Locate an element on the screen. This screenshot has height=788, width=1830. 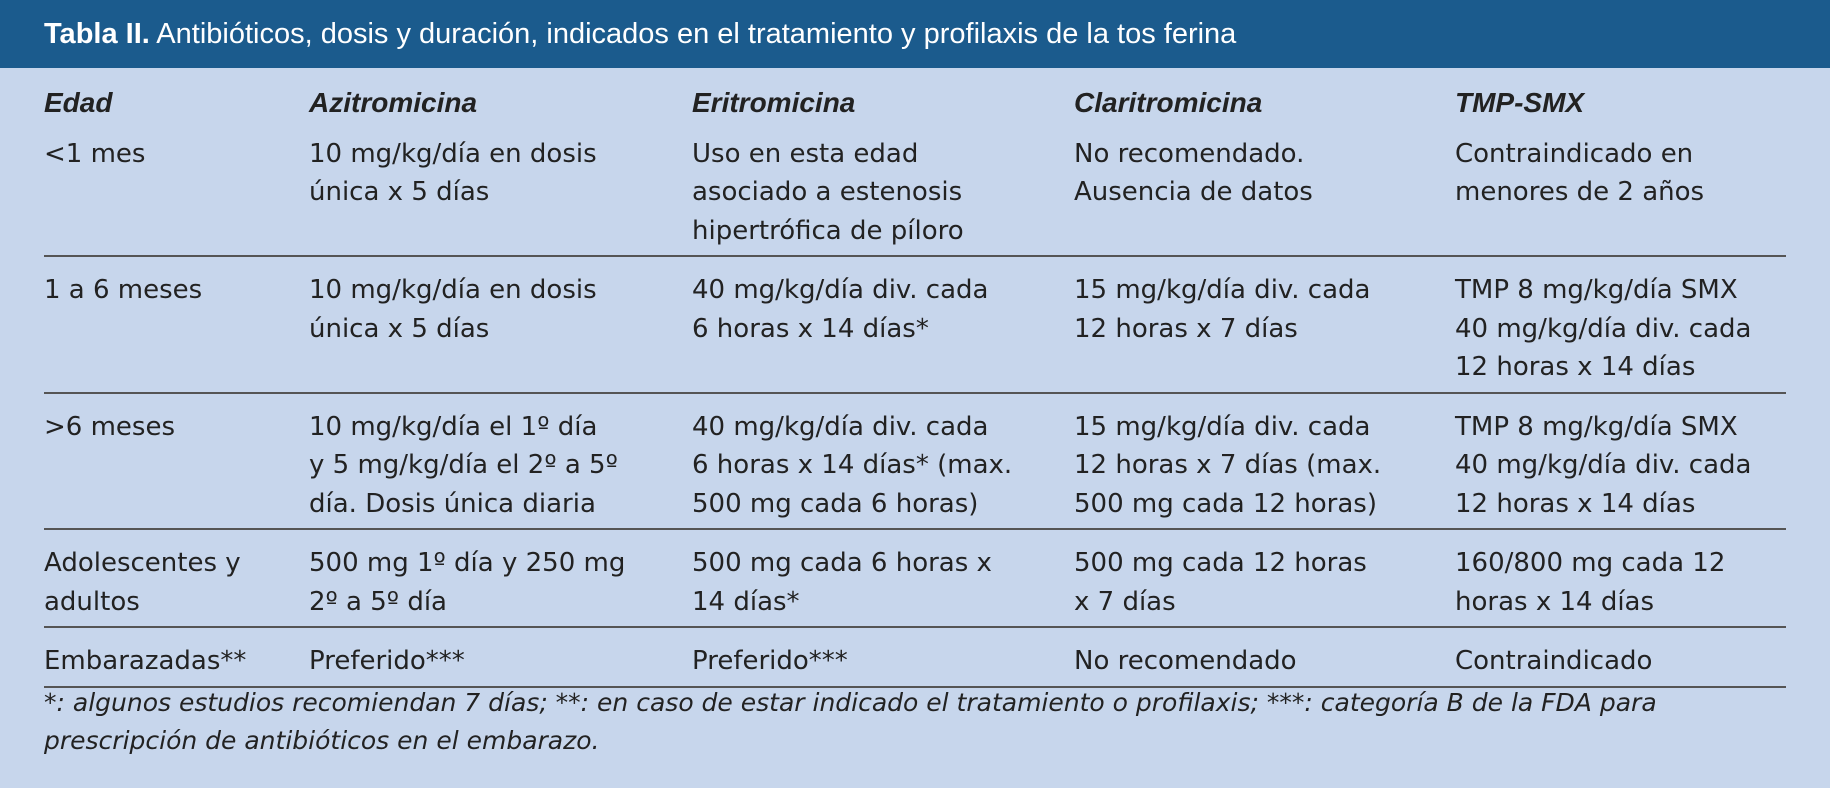
column-header: Eritromicina is located at coordinates (774, 102).